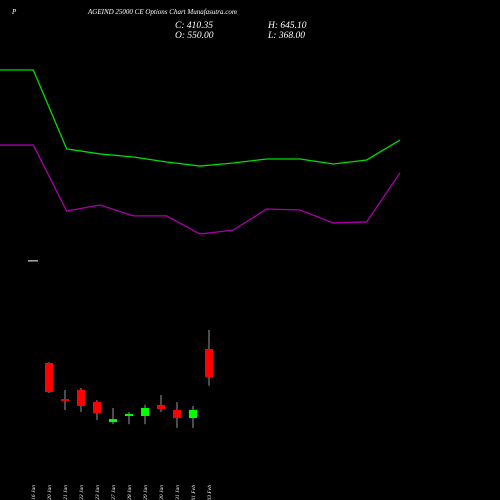 The width and height of the screenshot is (500, 500). What do you see at coordinates (114, 492) in the screenshot?
I see `x-tick-label: 27 Jan` at bounding box center [114, 492].